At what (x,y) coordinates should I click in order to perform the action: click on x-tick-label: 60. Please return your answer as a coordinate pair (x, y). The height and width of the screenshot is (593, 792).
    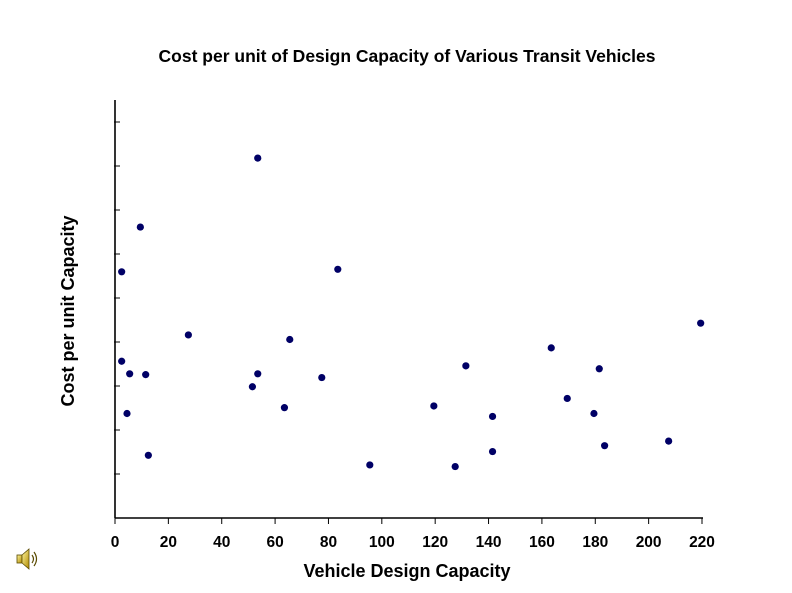
    Looking at the image, I should click on (274, 542).